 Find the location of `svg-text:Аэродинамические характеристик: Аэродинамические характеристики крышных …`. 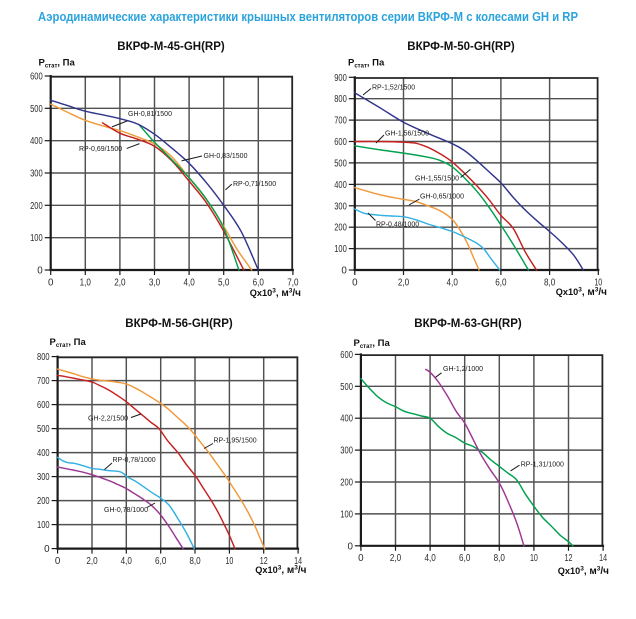

svg-text:Аэродинамические характеристик: Аэродинамические характеристики крышных … is located at coordinates (308, 17).